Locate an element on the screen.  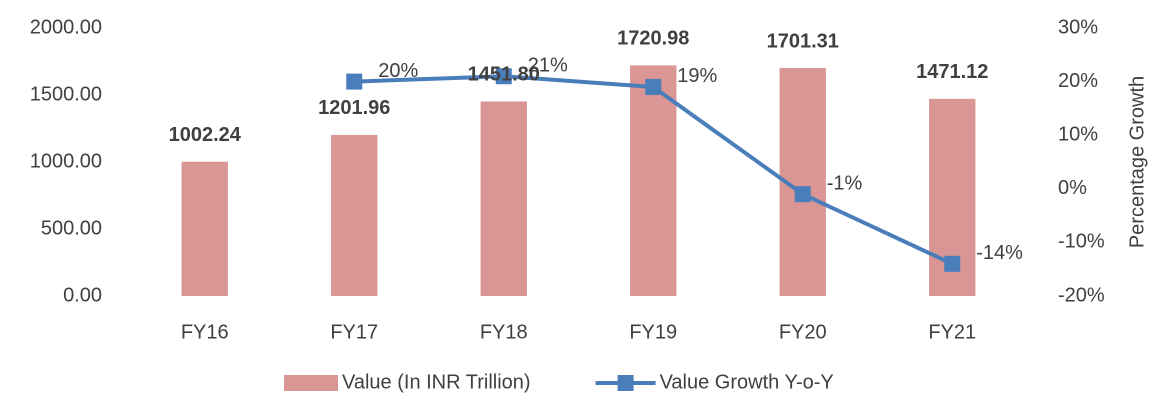
bar-value-label: 1002.24 is located at coordinates (205, 135).